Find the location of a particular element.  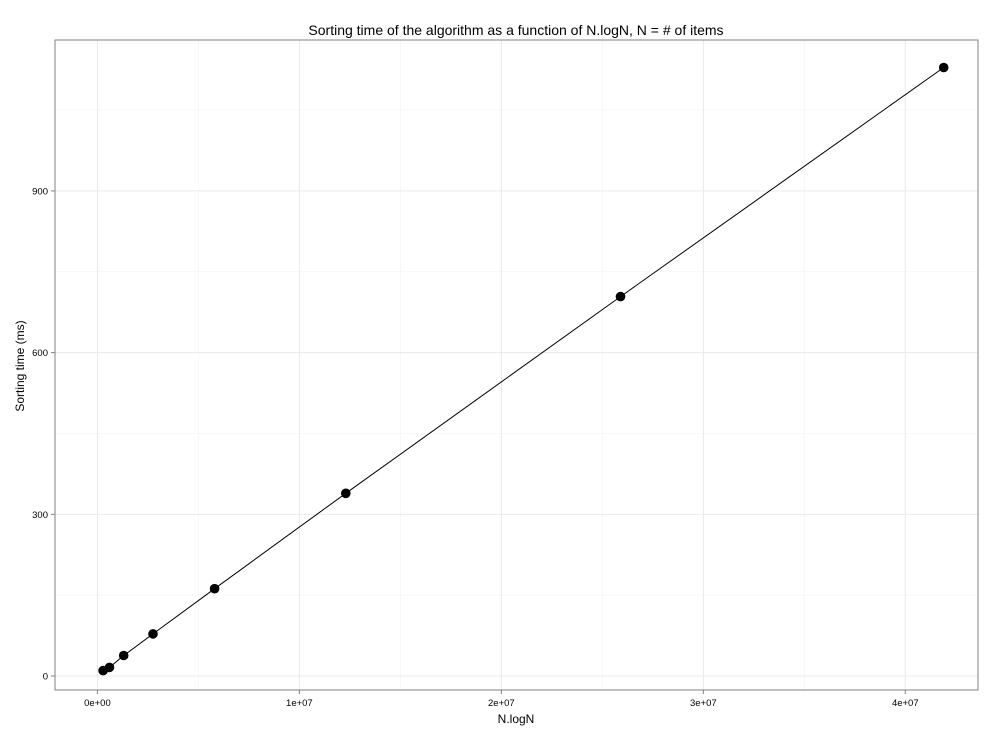

y-axis-title: Sorting time (ms) is located at coordinates (20, 365).